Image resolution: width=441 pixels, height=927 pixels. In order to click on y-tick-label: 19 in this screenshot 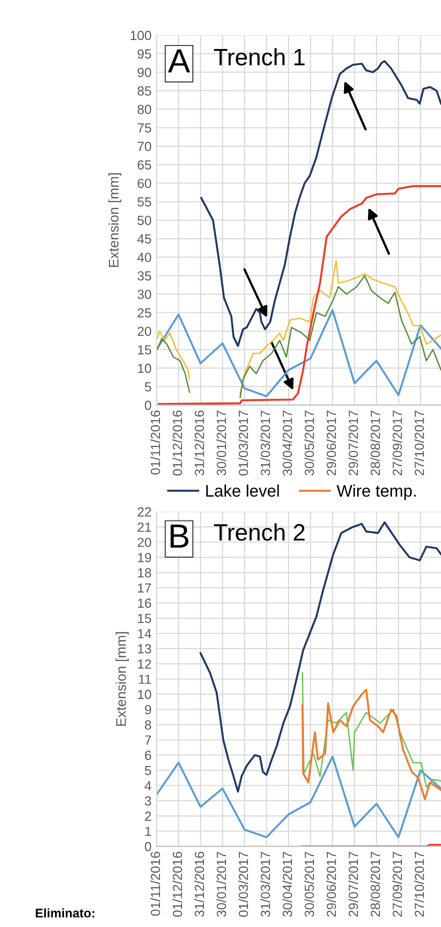, I will do `click(145, 557)`.